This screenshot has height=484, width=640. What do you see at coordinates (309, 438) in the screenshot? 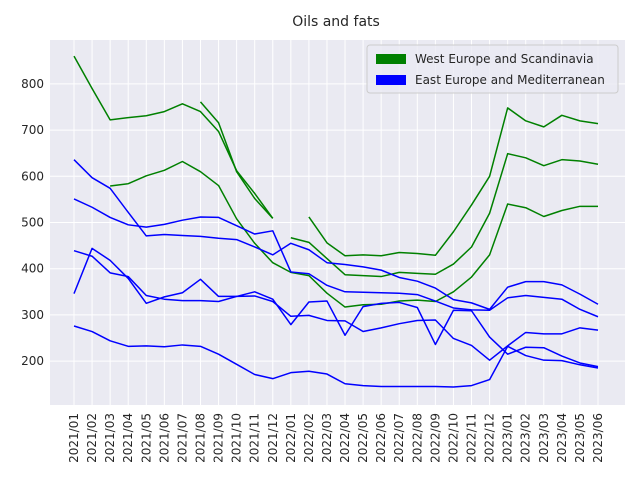
I see `x-tick-label: 2022/02` at bounding box center [309, 438].